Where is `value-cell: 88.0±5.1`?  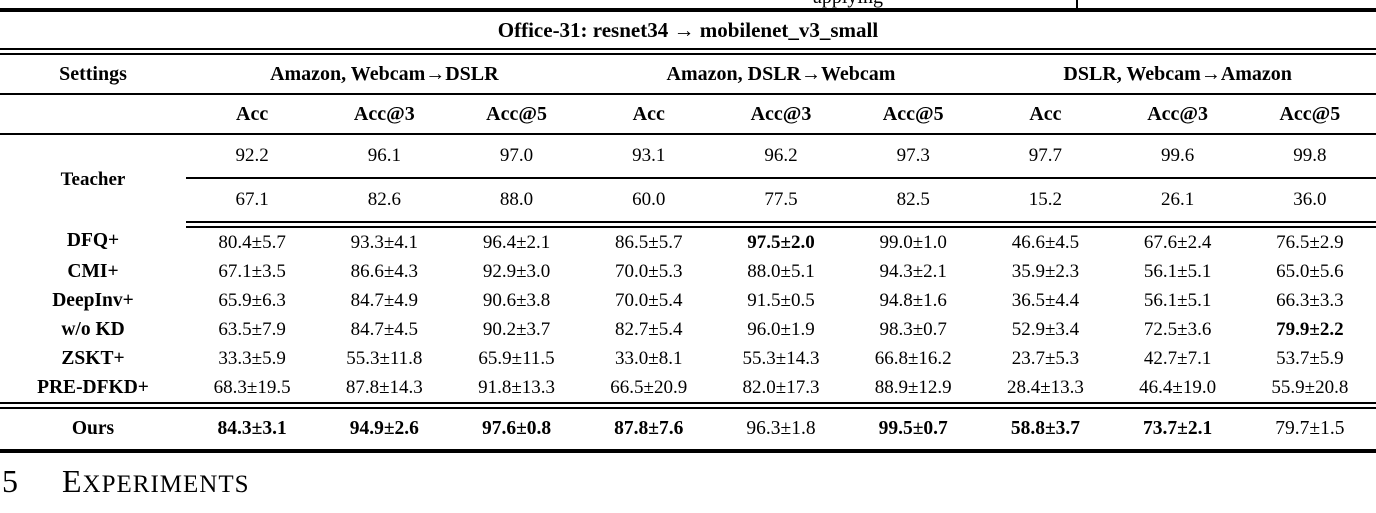 value-cell: 88.0±5.1 is located at coordinates (781, 271).